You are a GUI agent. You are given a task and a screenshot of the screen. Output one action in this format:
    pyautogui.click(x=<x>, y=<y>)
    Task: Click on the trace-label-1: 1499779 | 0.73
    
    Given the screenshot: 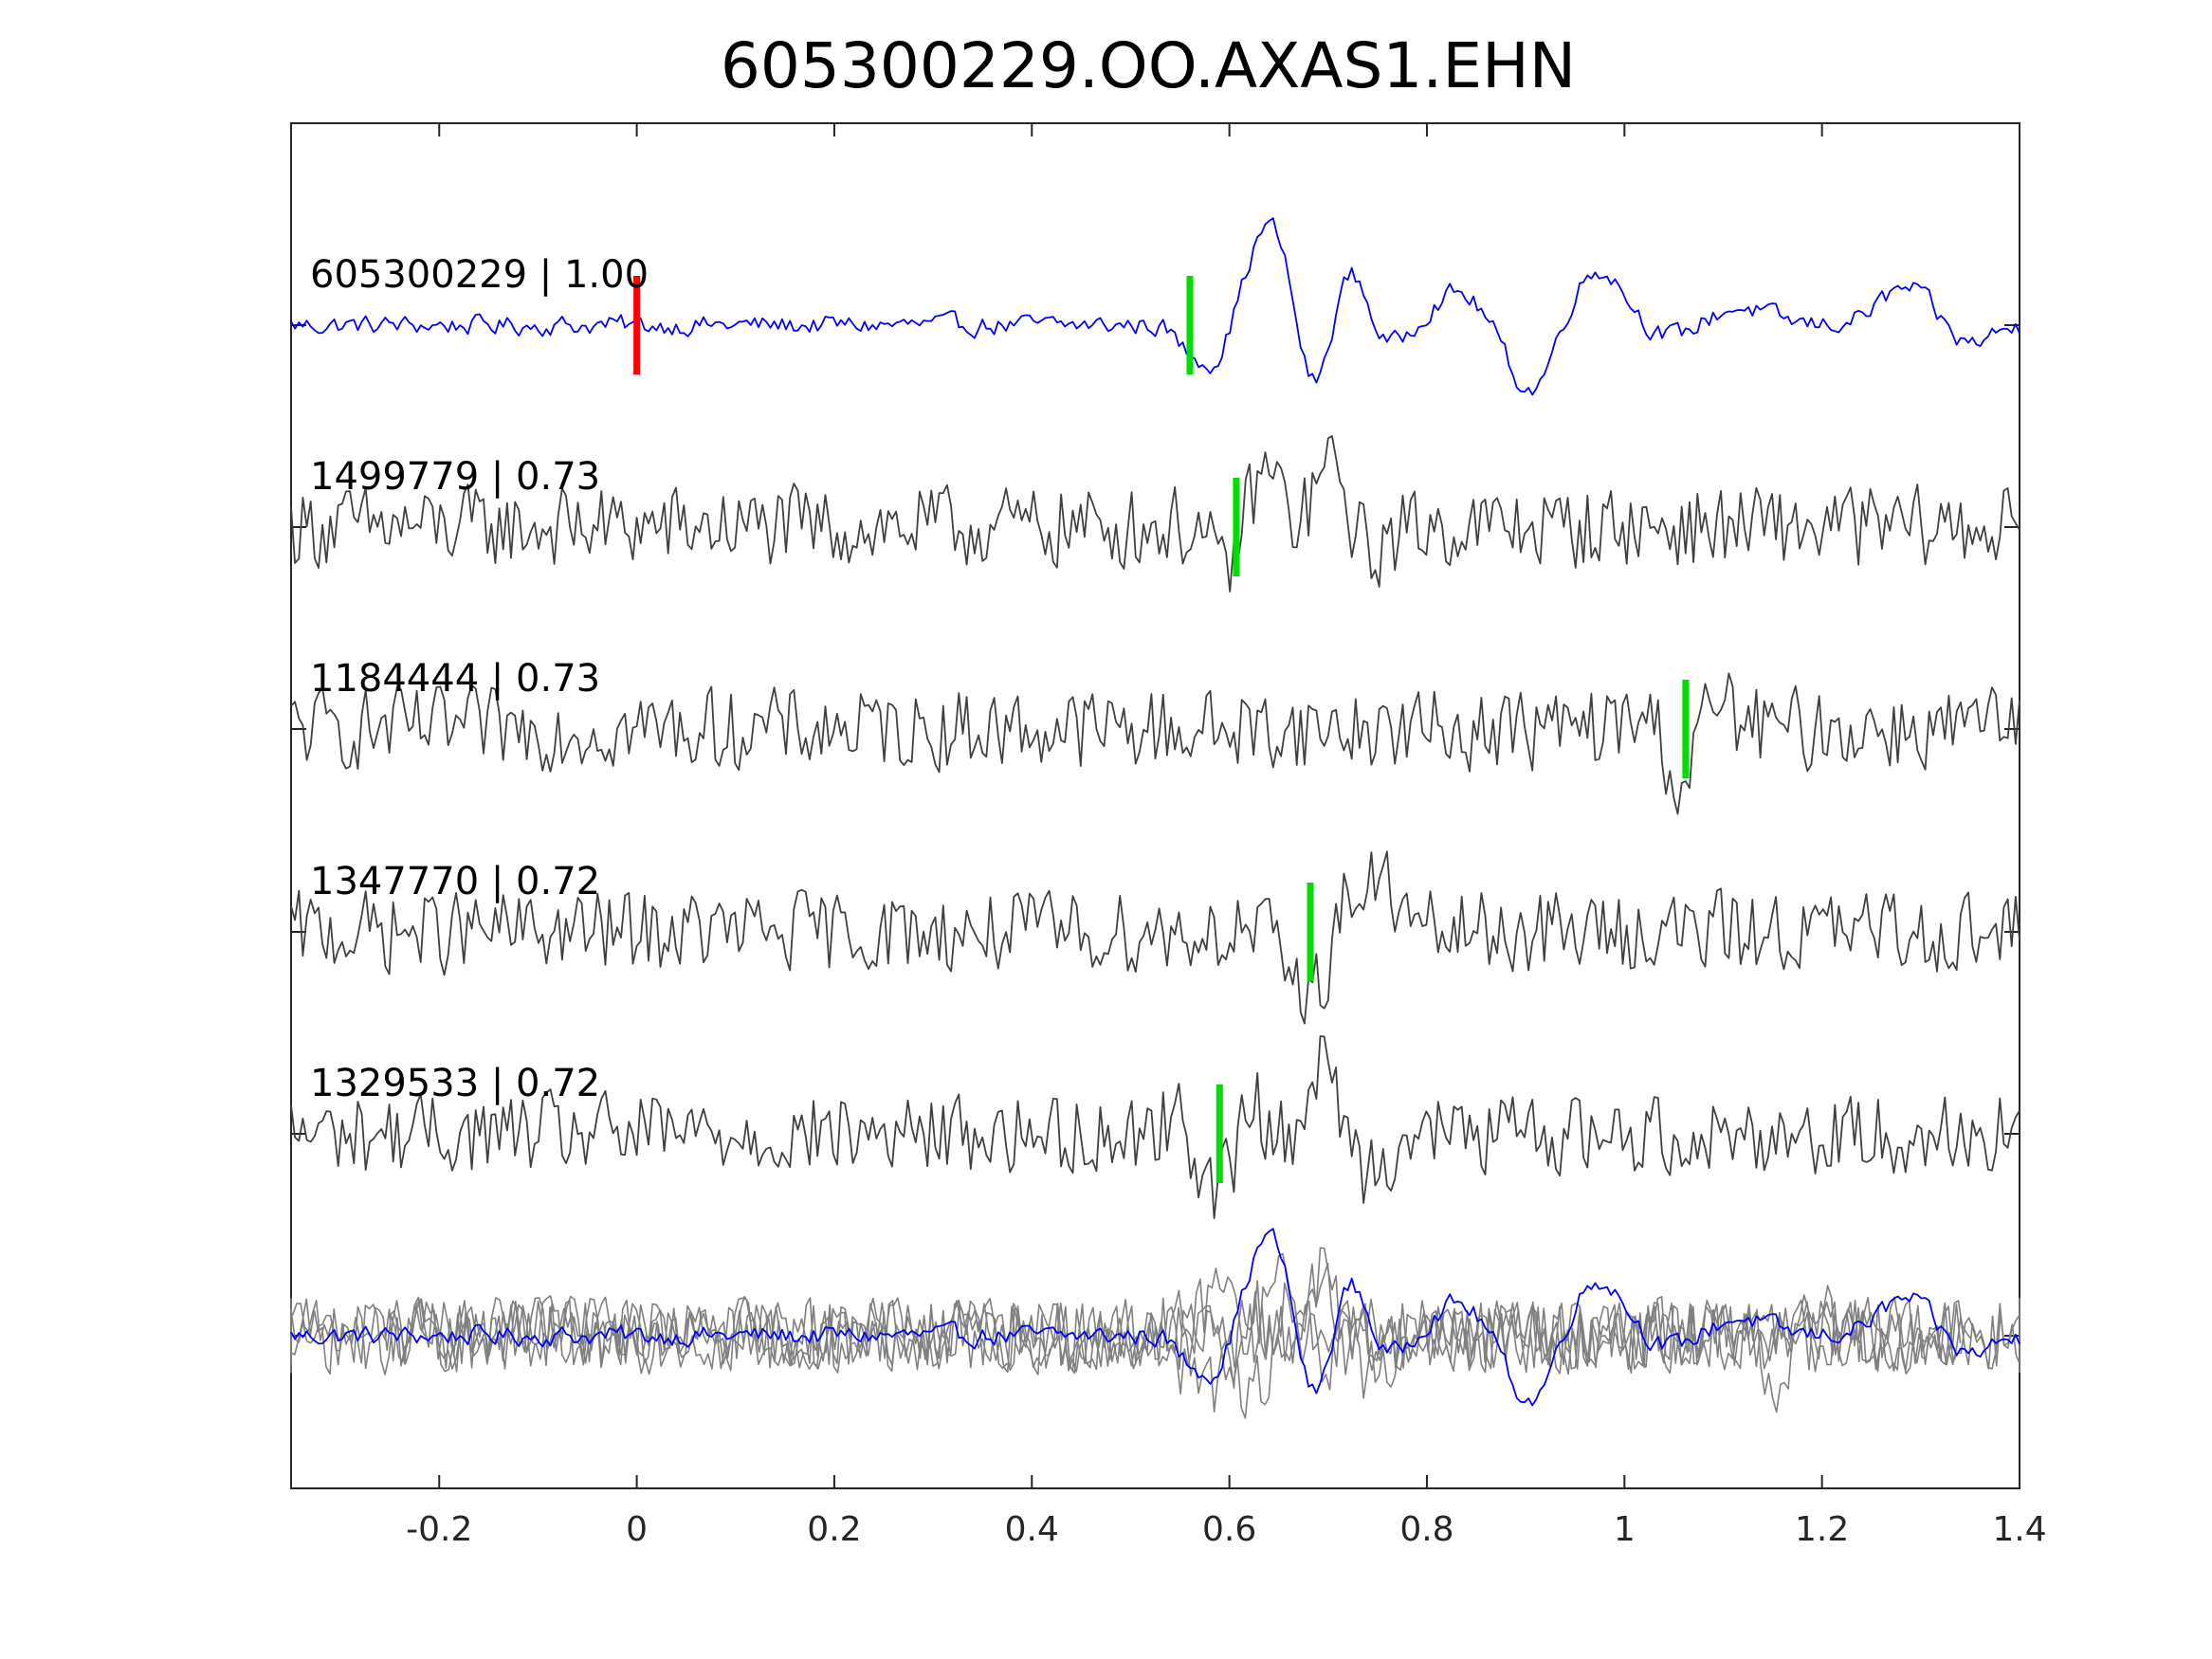 What is the action you would take?
    pyautogui.click(x=455, y=477)
    